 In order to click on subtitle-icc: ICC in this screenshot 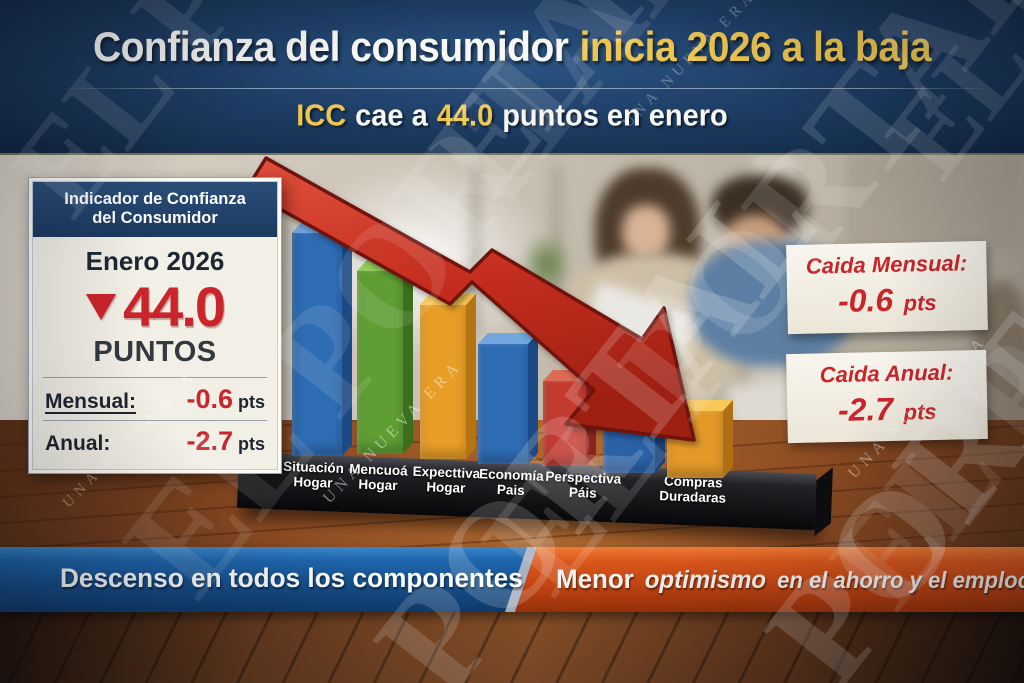, I will do `click(321, 116)`.